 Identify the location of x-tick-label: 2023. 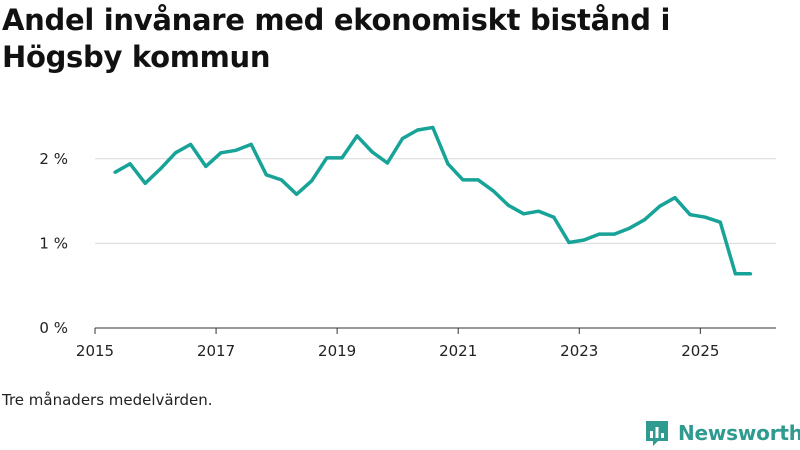
(579, 351).